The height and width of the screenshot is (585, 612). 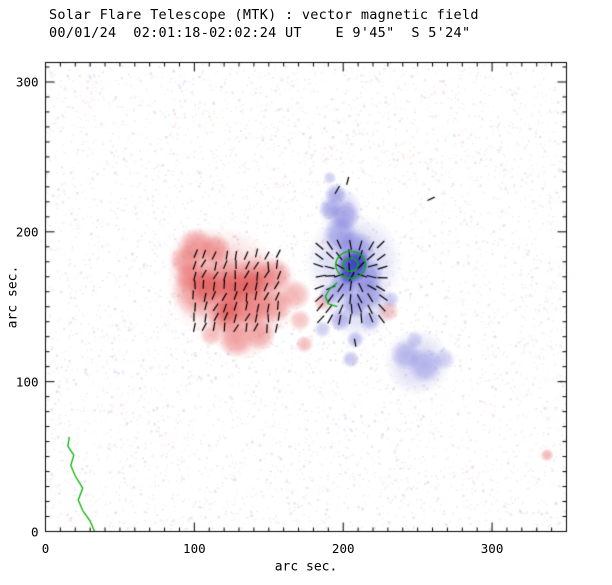 What do you see at coordinates (194, 548) in the screenshot?
I see `x-tick-label: 100` at bounding box center [194, 548].